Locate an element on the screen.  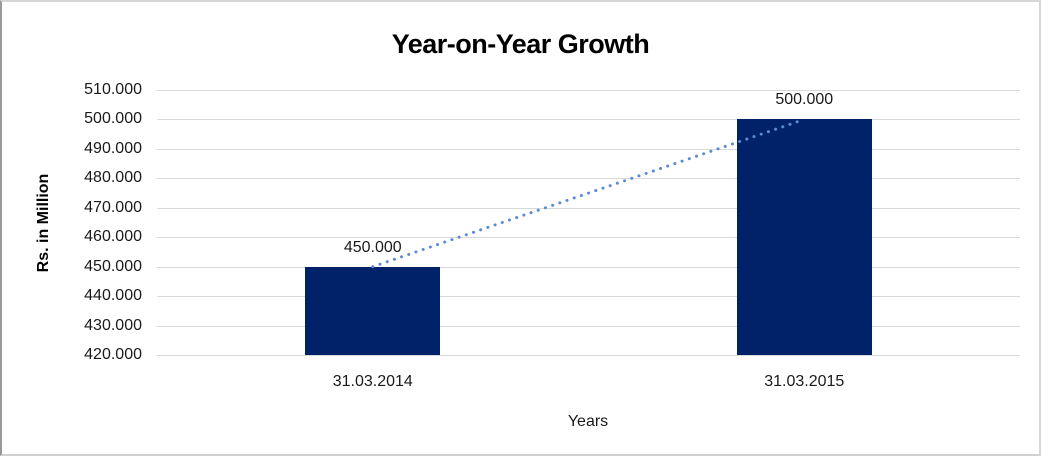
y-tick-label: 460.000 is located at coordinates (113, 237).